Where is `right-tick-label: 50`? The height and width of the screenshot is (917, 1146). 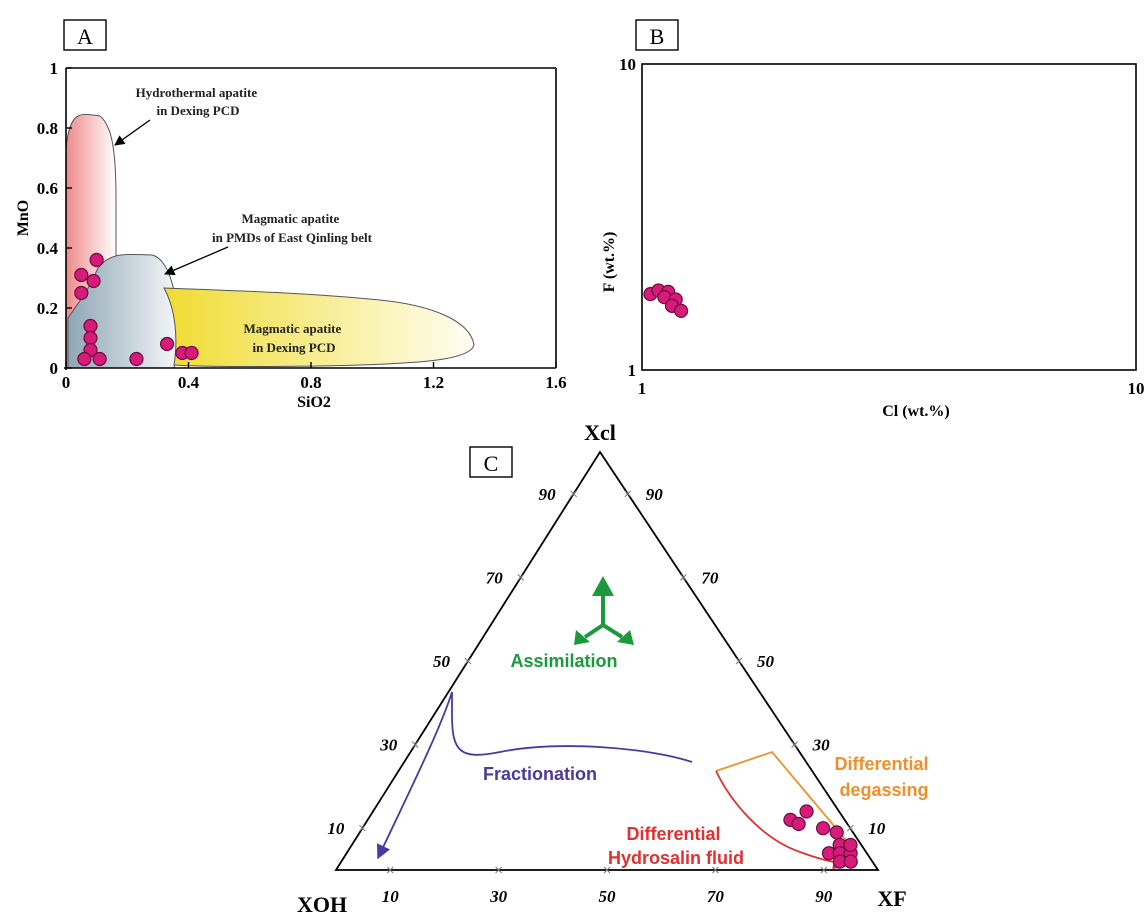
right-tick-label: 50 is located at coordinates (766, 661).